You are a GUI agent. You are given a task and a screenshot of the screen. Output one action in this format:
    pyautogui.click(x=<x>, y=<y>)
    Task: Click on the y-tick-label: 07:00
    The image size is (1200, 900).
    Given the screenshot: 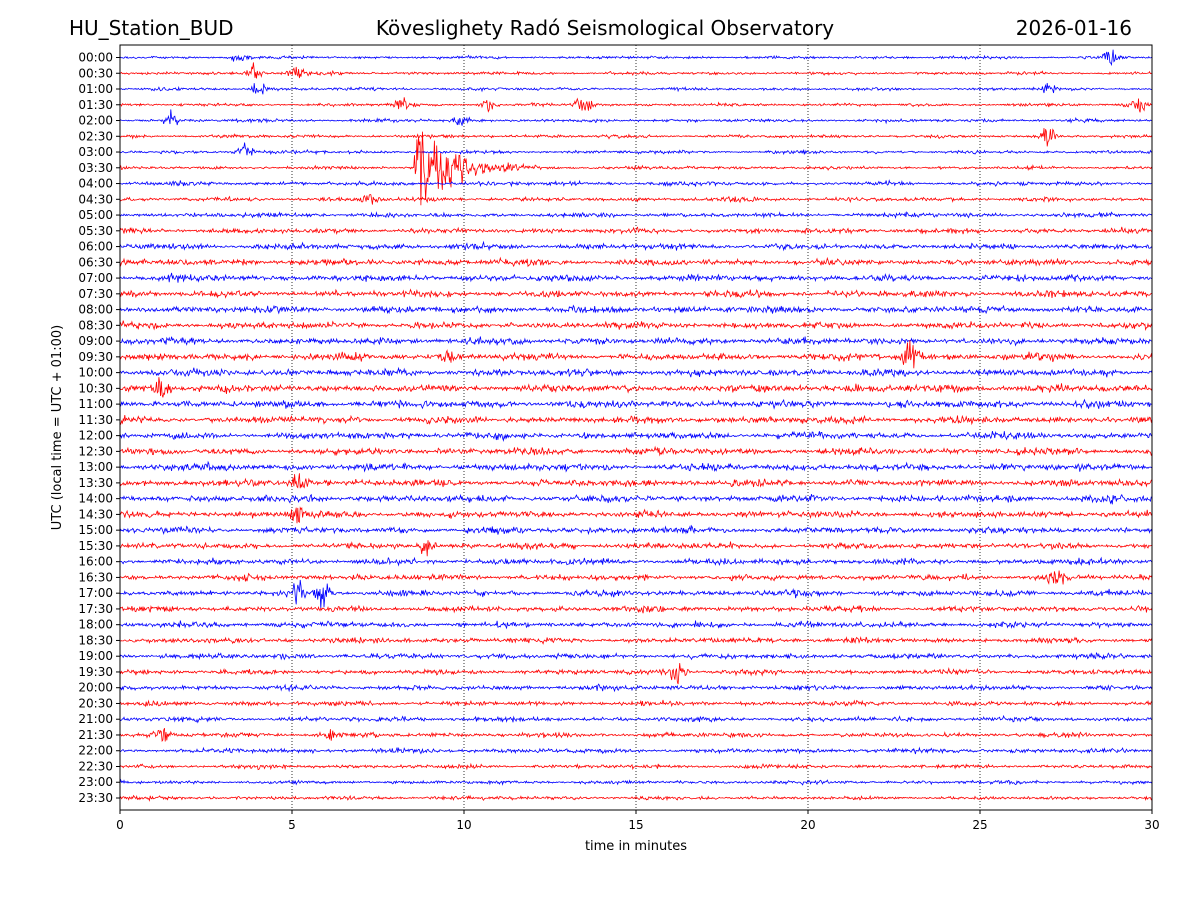 What is the action you would take?
    pyautogui.click(x=95, y=278)
    